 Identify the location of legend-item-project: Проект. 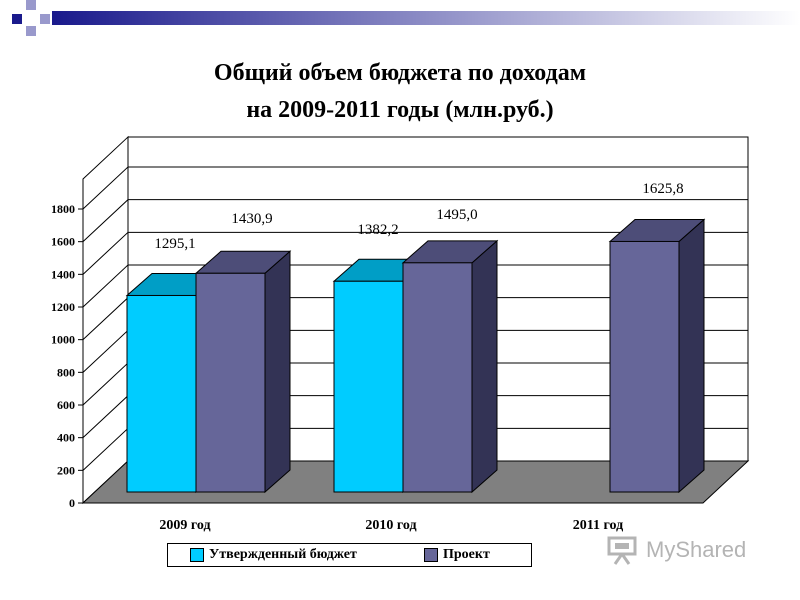
(457, 555).